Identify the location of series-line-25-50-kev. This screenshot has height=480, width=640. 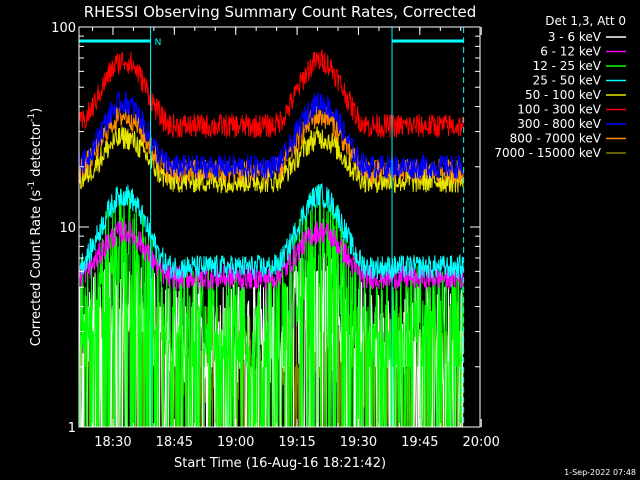
(271, 231).